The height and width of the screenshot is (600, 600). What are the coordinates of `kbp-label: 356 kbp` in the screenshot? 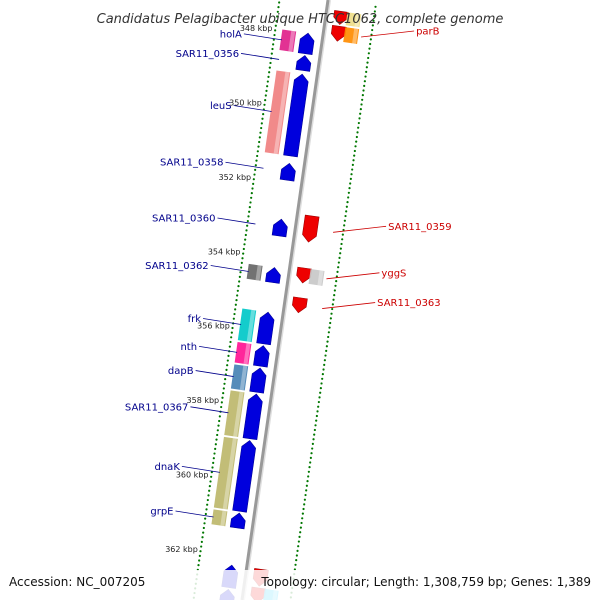 It's located at (213, 326).